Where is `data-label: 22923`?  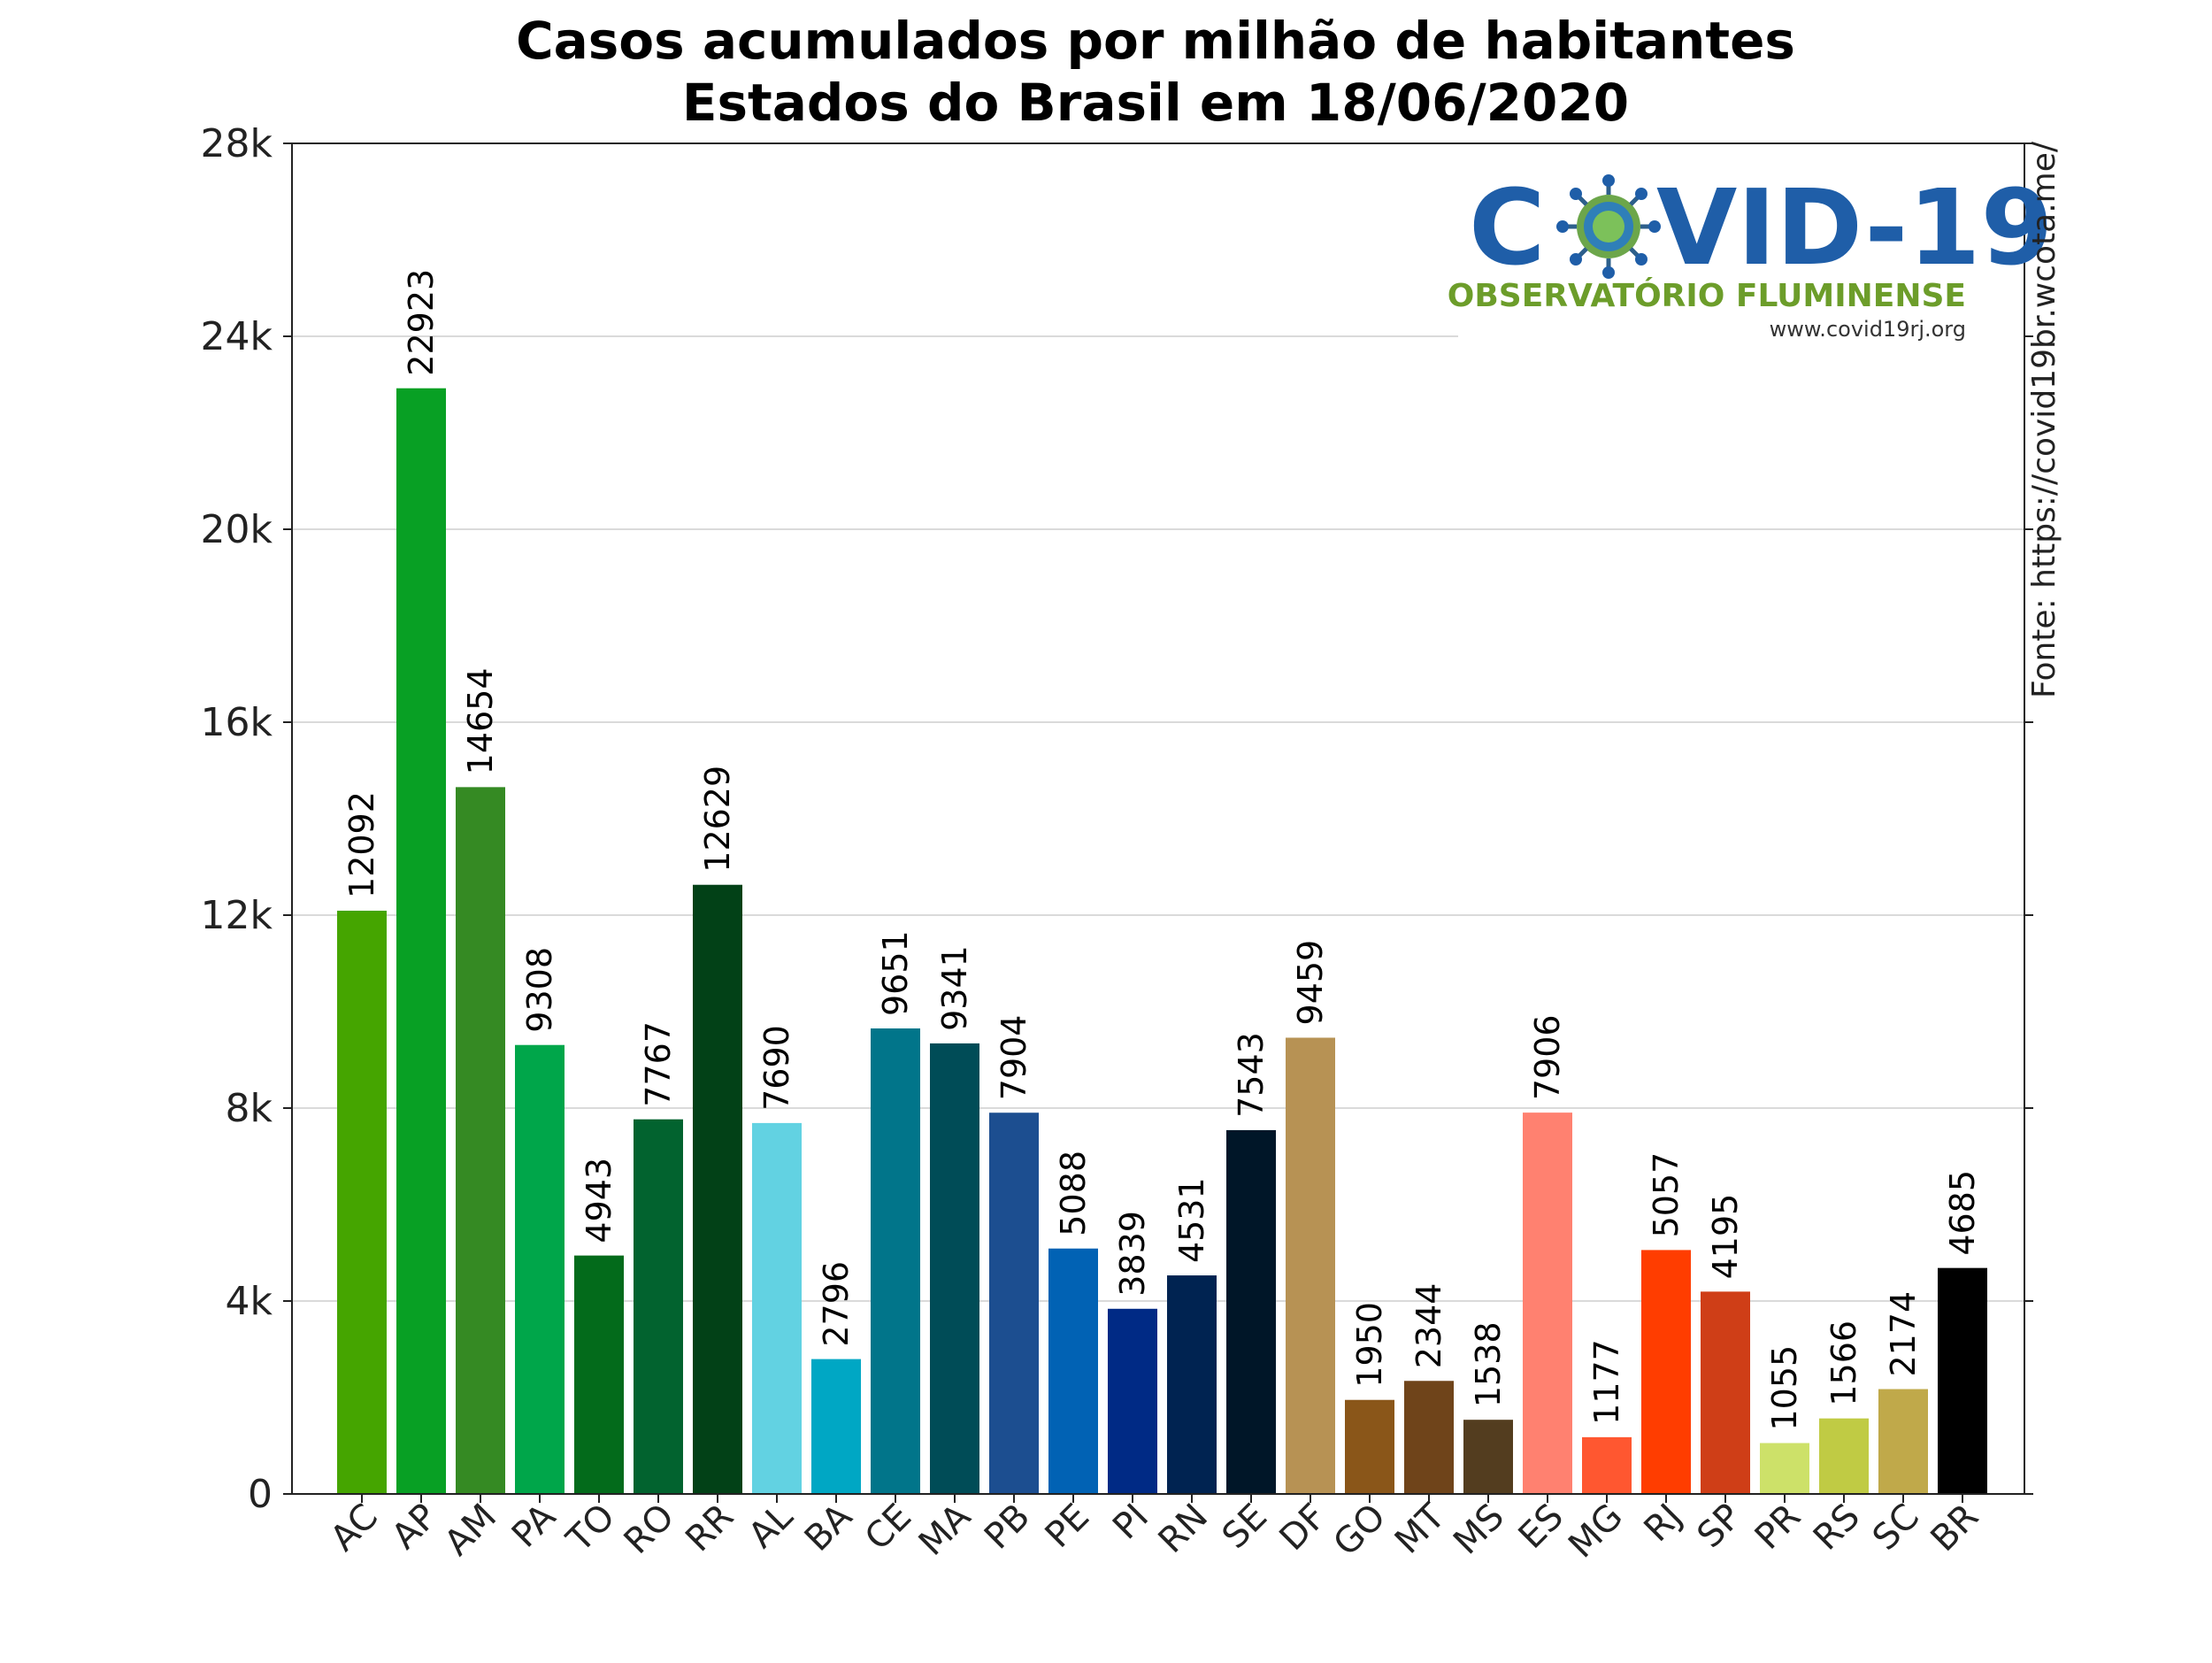 data-label: 22923 is located at coordinates (422, 323).